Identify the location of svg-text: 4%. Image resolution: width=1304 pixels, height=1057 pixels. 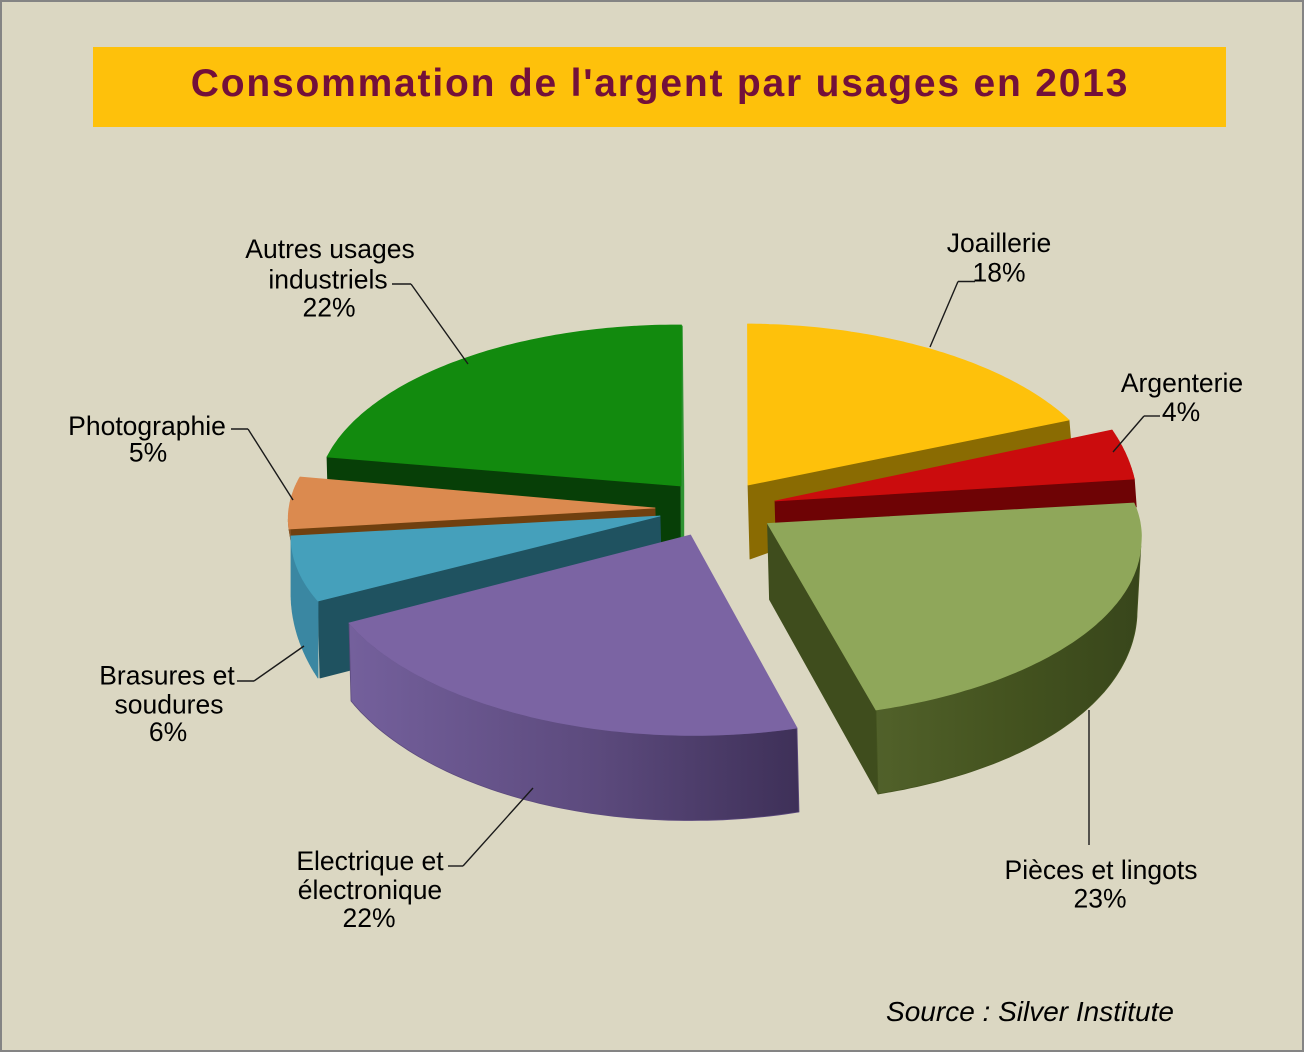
(1181, 412).